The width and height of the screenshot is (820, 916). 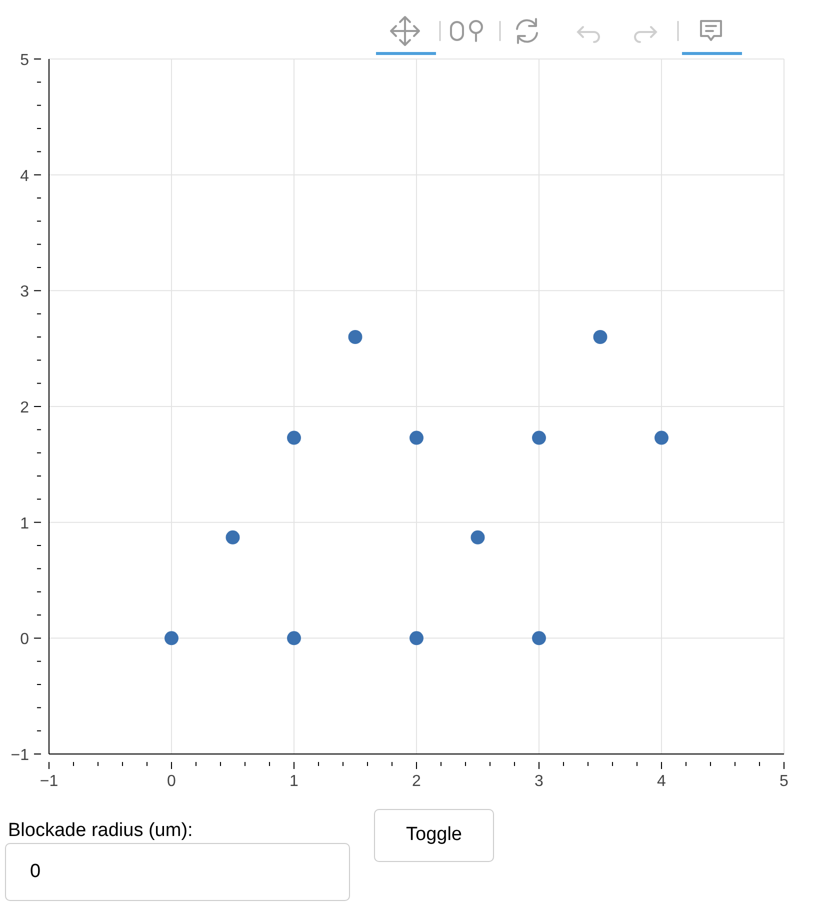 What do you see at coordinates (171, 781) in the screenshot?
I see `x-tick-label: 0` at bounding box center [171, 781].